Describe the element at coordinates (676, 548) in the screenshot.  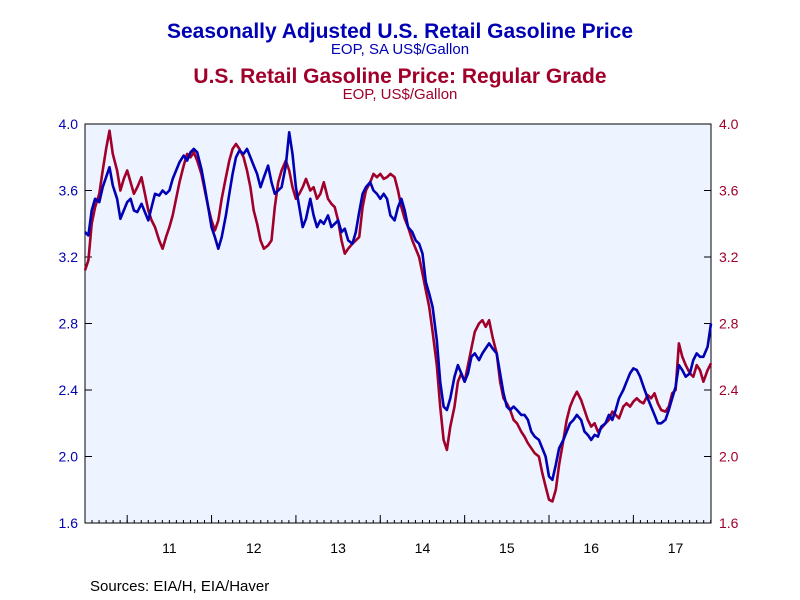
I see `x-tick-label: 17` at that location.